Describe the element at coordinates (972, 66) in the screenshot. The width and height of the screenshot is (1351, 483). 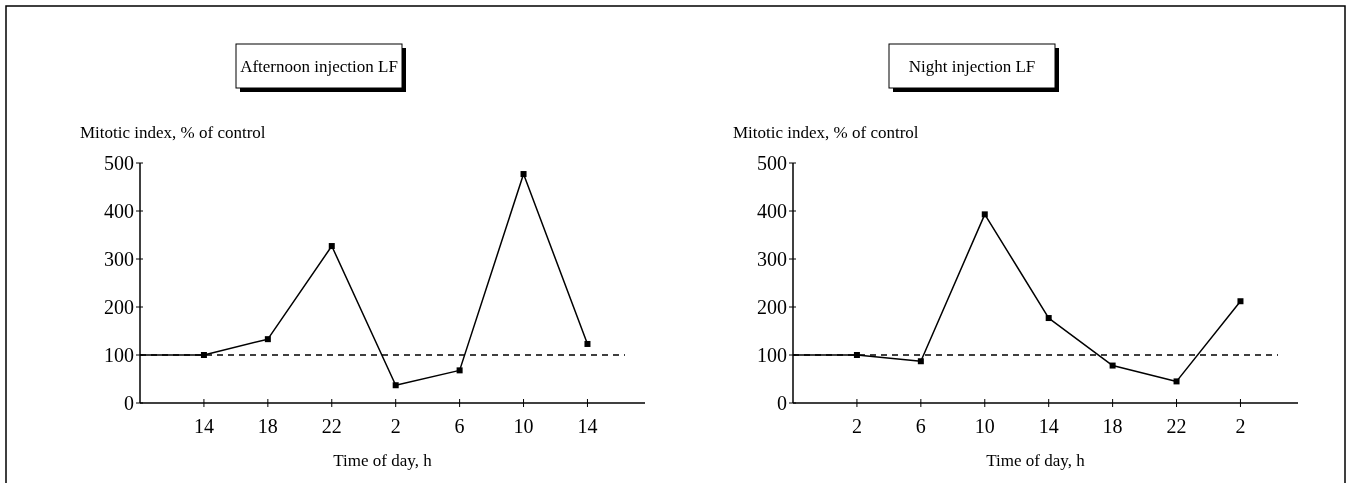
I see `chart-title: Night injection LF` at that location.